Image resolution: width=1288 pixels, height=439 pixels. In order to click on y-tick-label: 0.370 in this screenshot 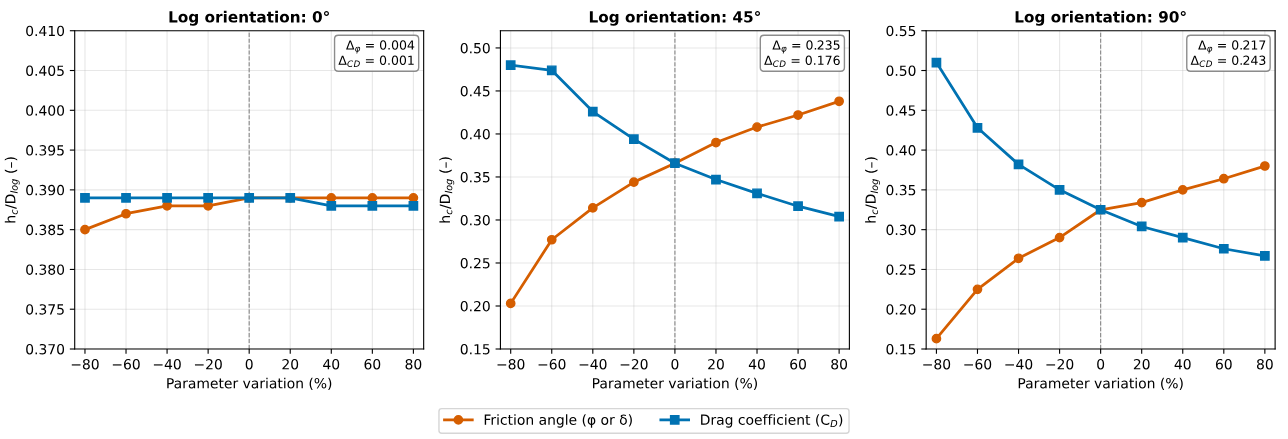, I will do `click(45, 349)`.